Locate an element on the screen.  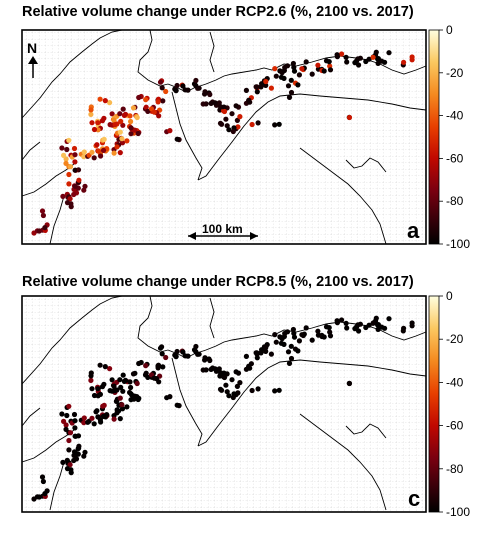
scale-bar-label: 100 km is located at coordinates (222, 229).